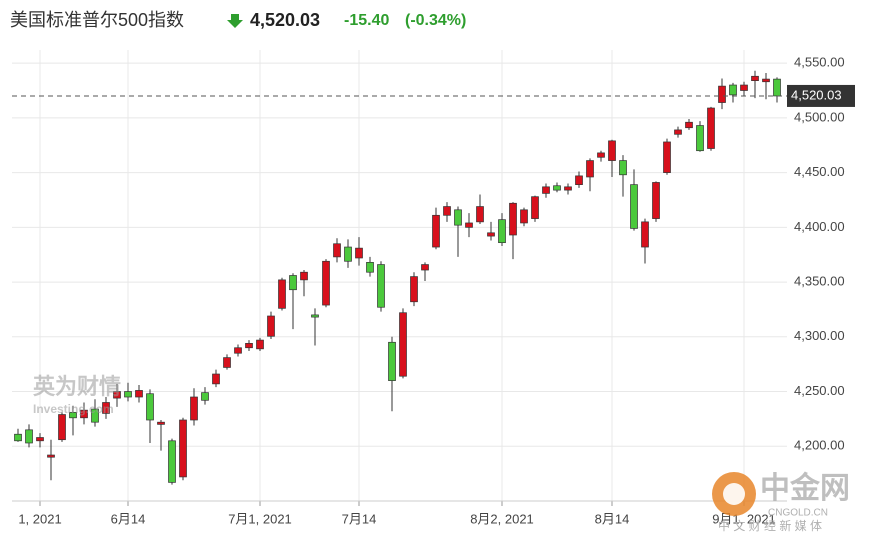 The image size is (869, 544). What do you see at coordinates (260, 518) in the screenshot?
I see `x-tick-label: 7月1, 2021` at bounding box center [260, 518].